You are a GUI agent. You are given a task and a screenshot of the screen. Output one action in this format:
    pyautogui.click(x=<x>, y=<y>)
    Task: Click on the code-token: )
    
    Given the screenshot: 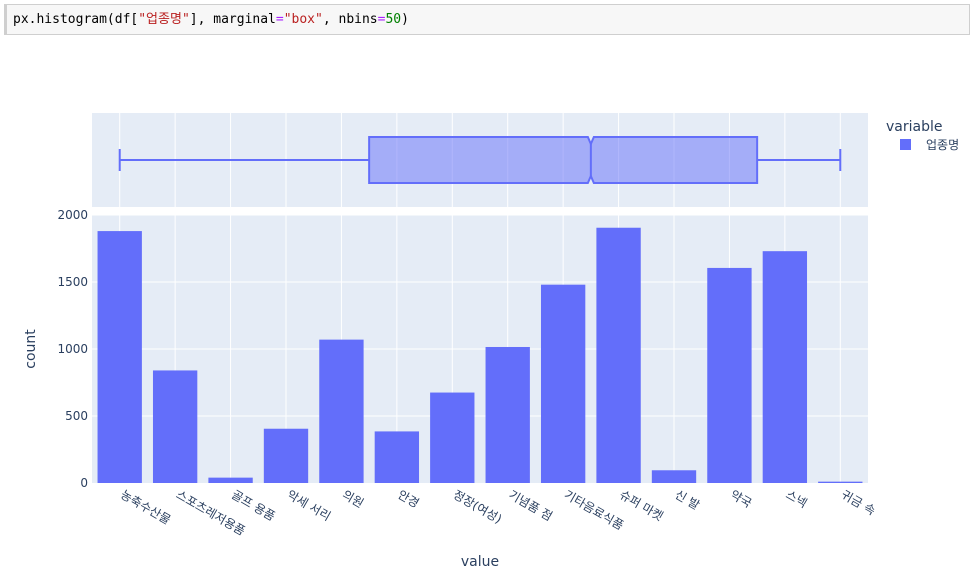 What is the action you would take?
    pyautogui.click(x=405, y=19)
    